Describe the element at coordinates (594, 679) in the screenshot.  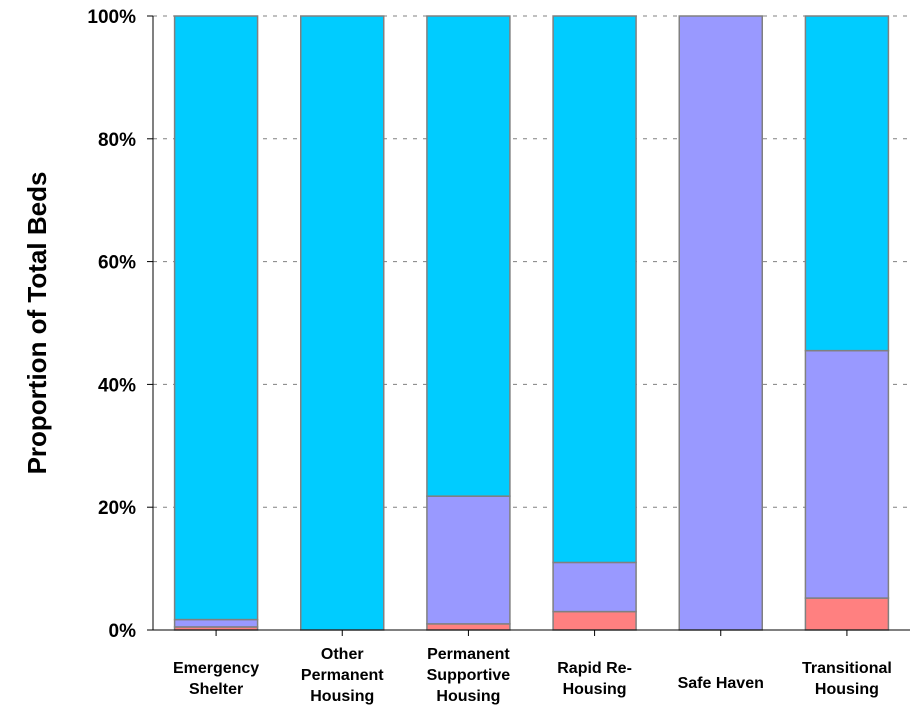
I see `category-label-3: Rapid Re-Housing` at that location.